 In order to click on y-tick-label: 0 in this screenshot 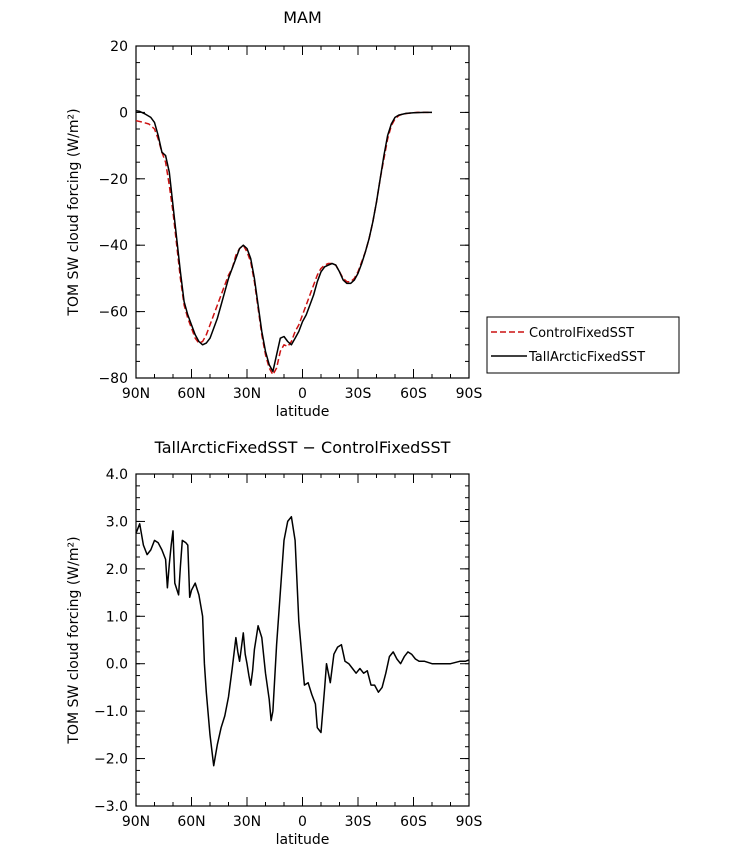, I will do `click(123, 113)`.